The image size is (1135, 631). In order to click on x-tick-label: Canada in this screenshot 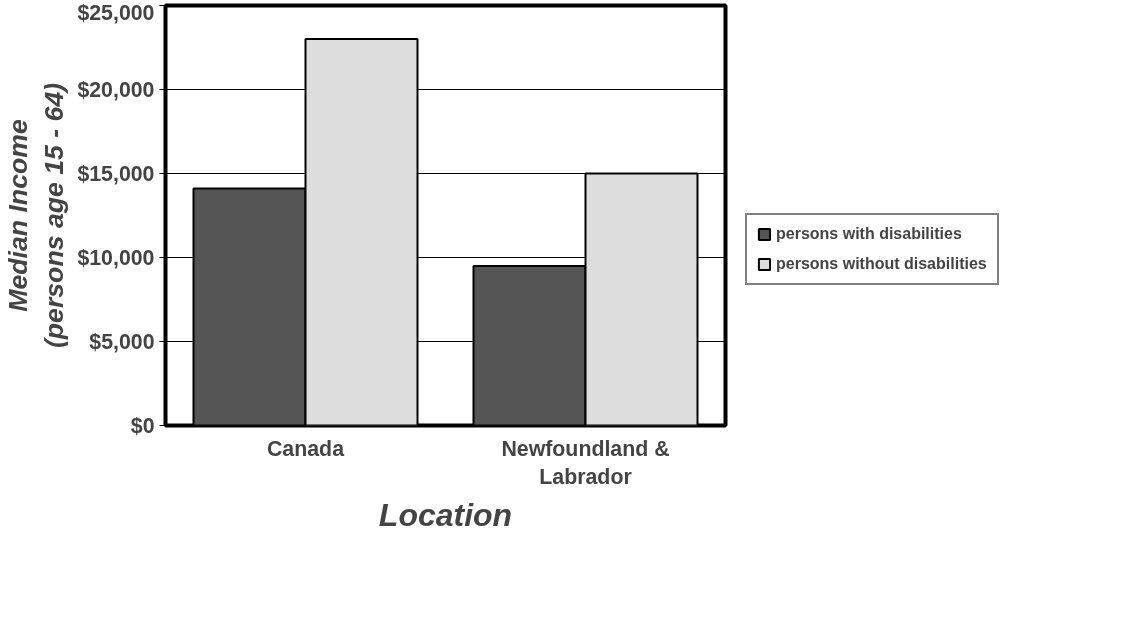, I will do `click(305, 448)`.